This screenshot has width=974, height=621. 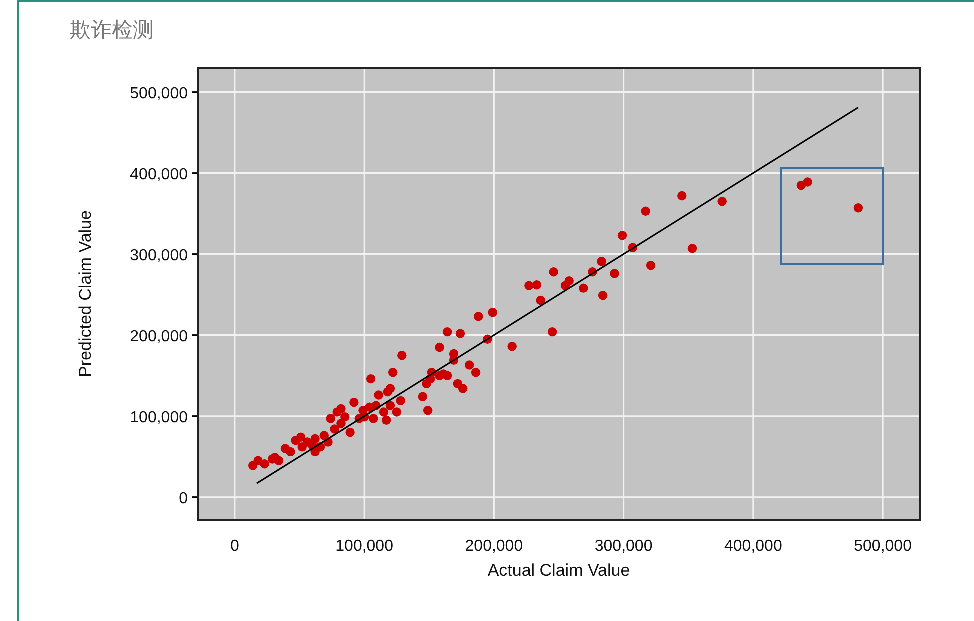 What do you see at coordinates (159, 417) in the screenshot?
I see `y-tick-label: 100,000` at bounding box center [159, 417].